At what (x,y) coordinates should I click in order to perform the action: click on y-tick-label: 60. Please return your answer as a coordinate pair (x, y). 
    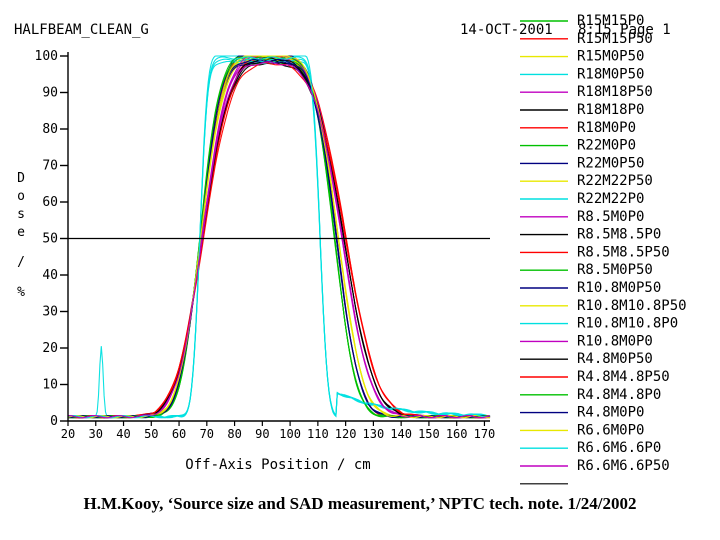
    Looking at the image, I should click on (50, 202).